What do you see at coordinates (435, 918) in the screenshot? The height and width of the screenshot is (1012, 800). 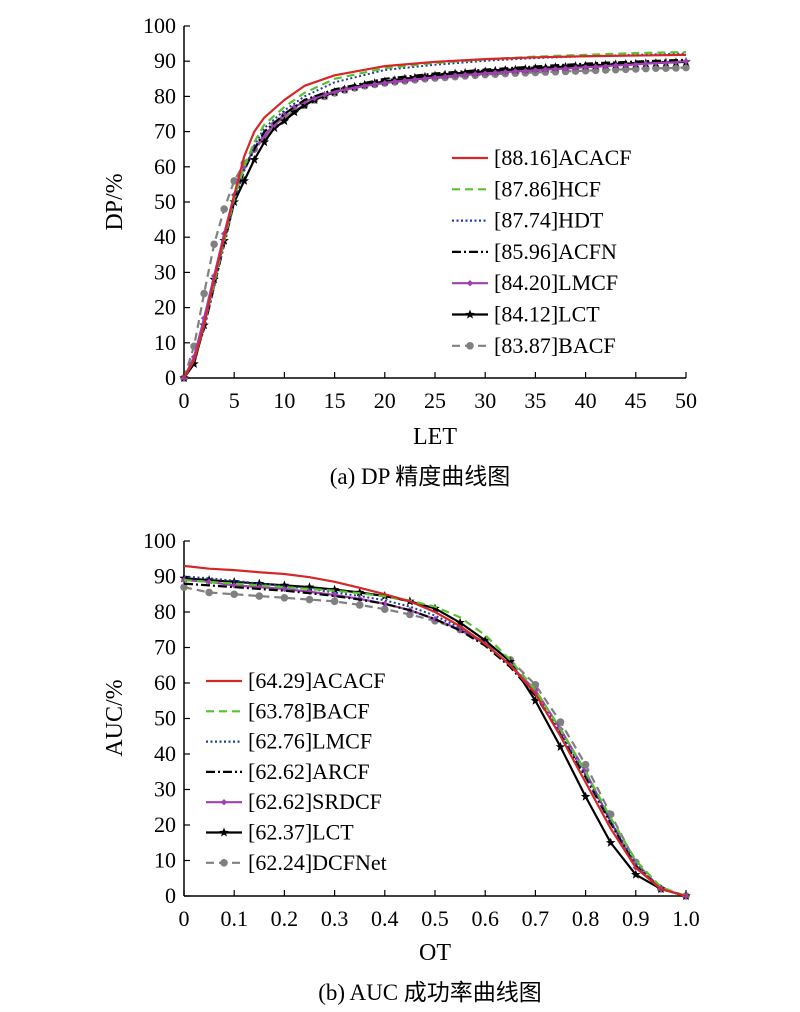 I see `x-tick-label: 0.5` at bounding box center [435, 918].